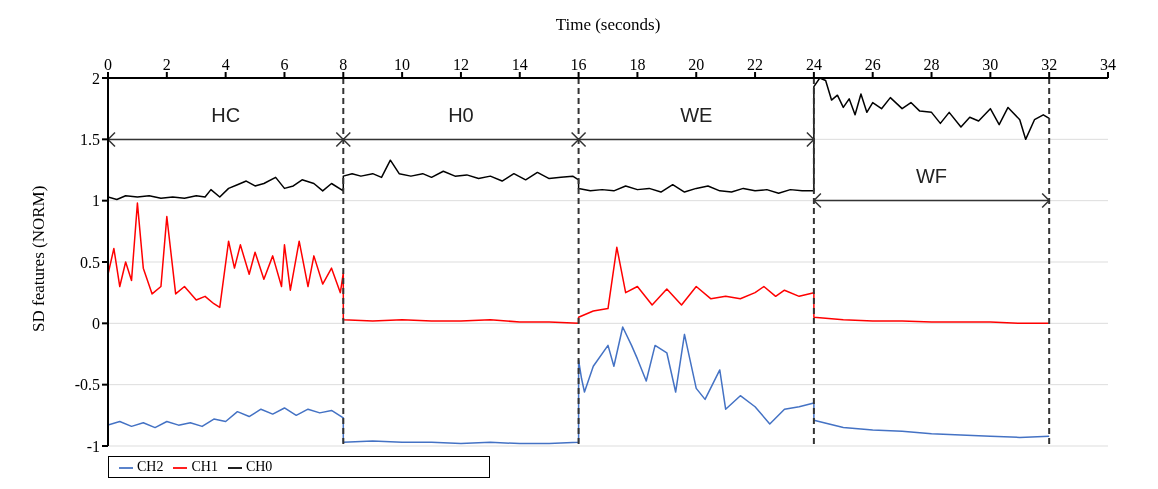 The image size is (1158, 489). What do you see at coordinates (402, 64) in the screenshot?
I see `x-tick-label: 10` at bounding box center [402, 64].